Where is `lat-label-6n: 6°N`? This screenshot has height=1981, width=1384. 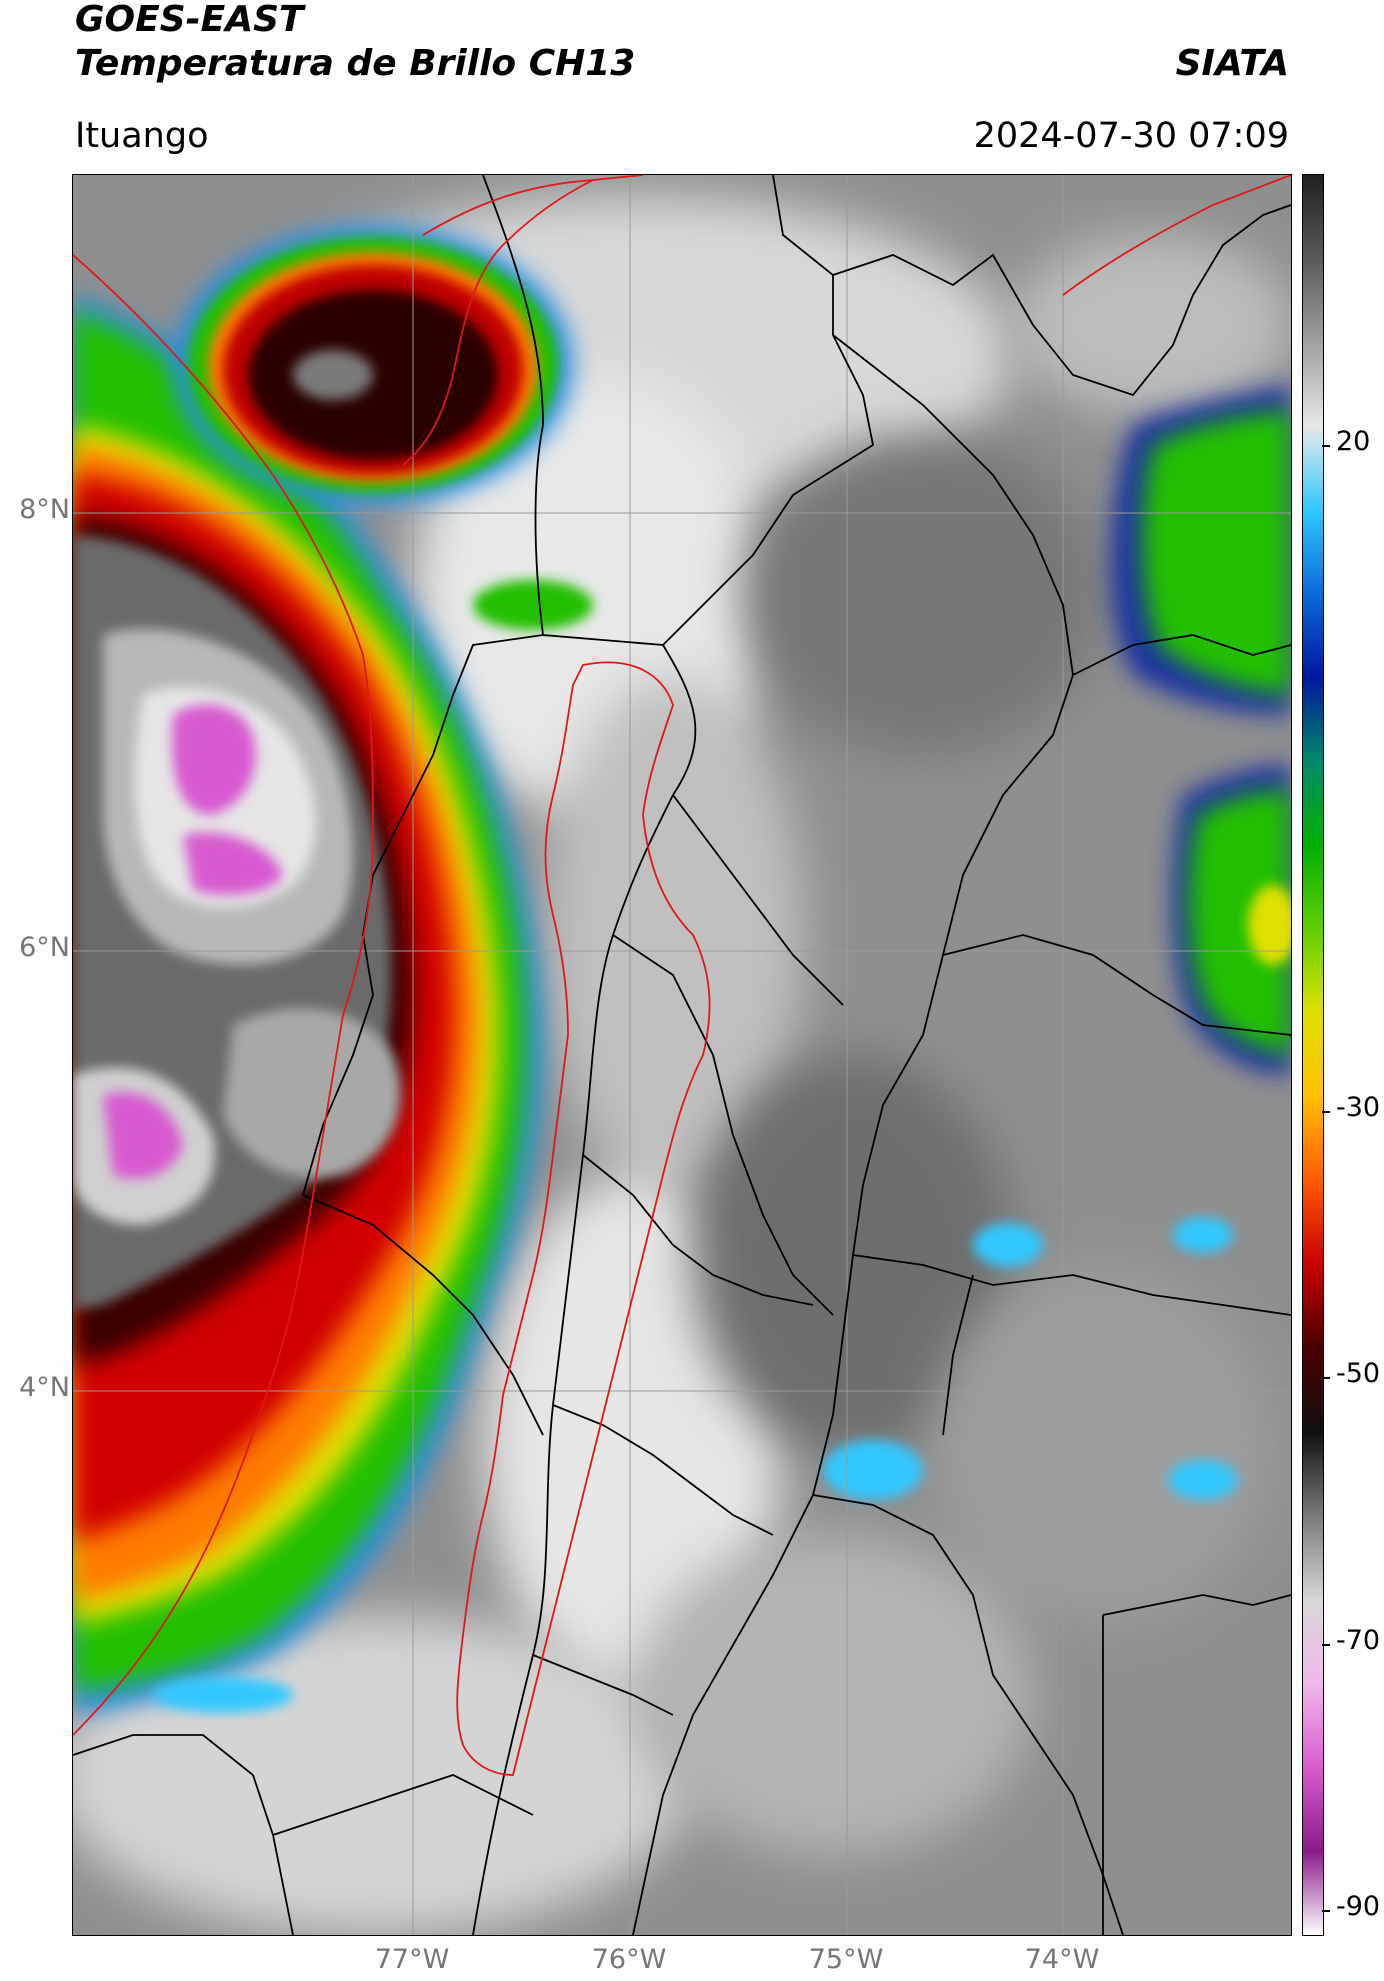 lat-label-6n: 6°N is located at coordinates (44, 947).